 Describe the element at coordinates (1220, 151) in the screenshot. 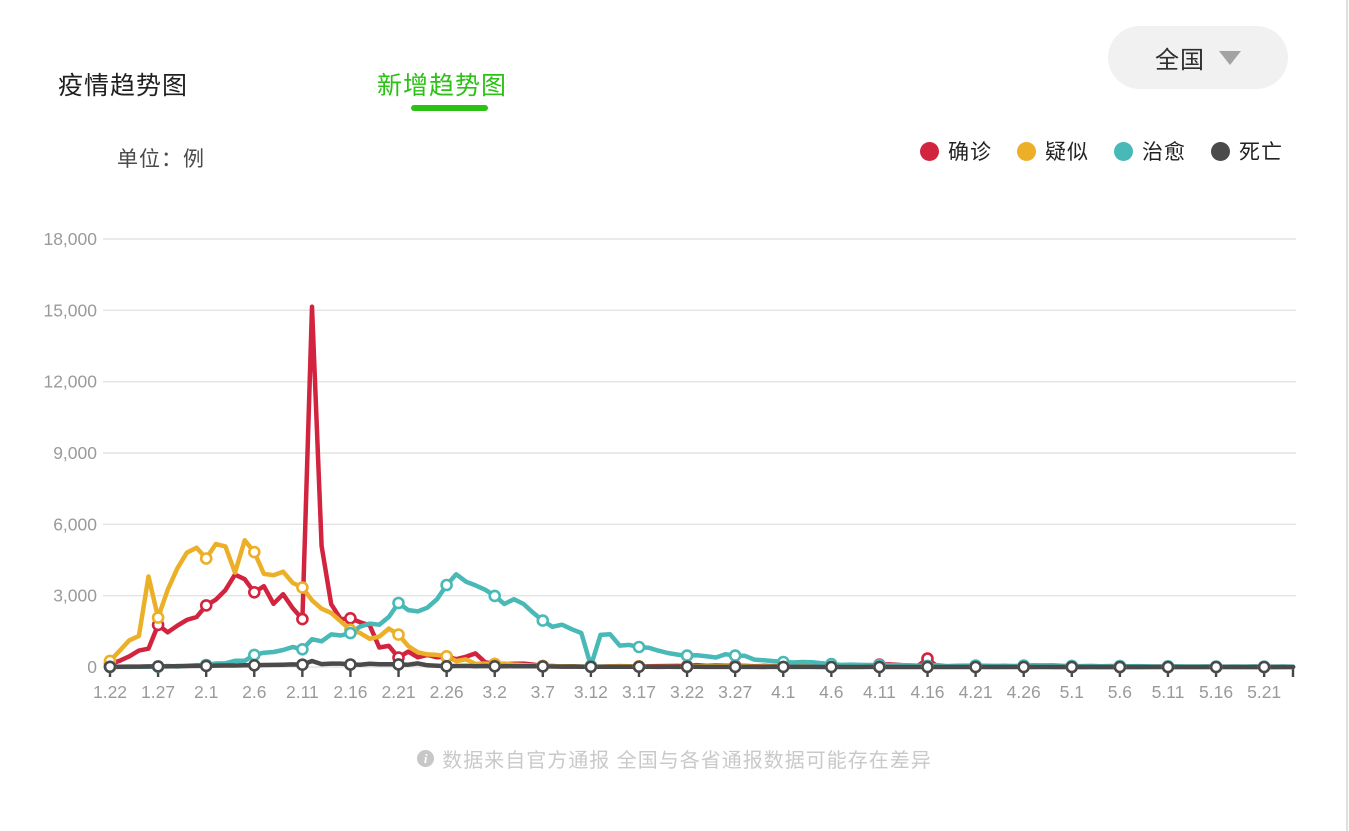

I see `death-dot-icon` at that location.